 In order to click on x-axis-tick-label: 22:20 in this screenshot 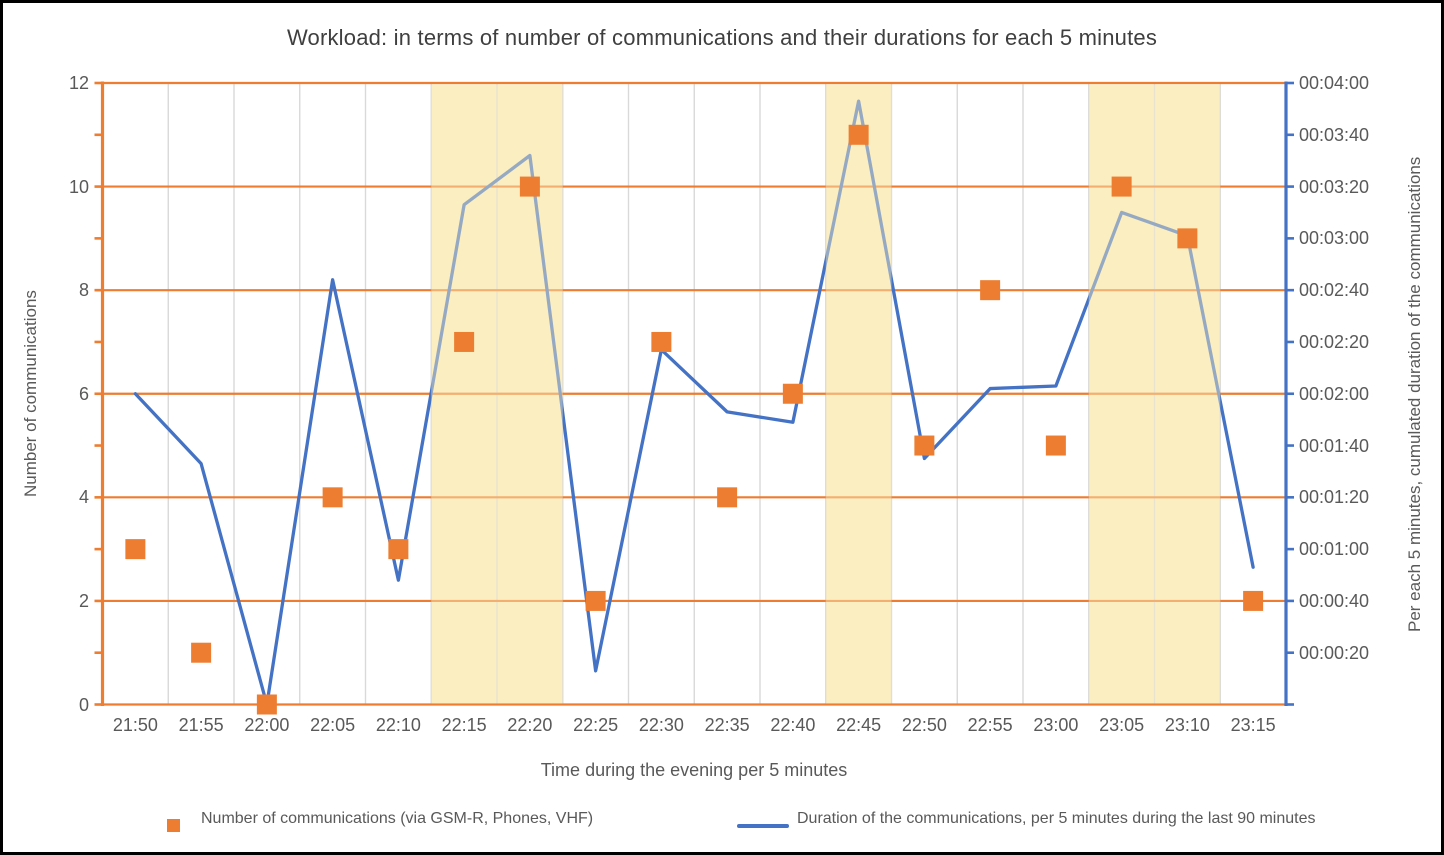, I will do `click(530, 725)`.